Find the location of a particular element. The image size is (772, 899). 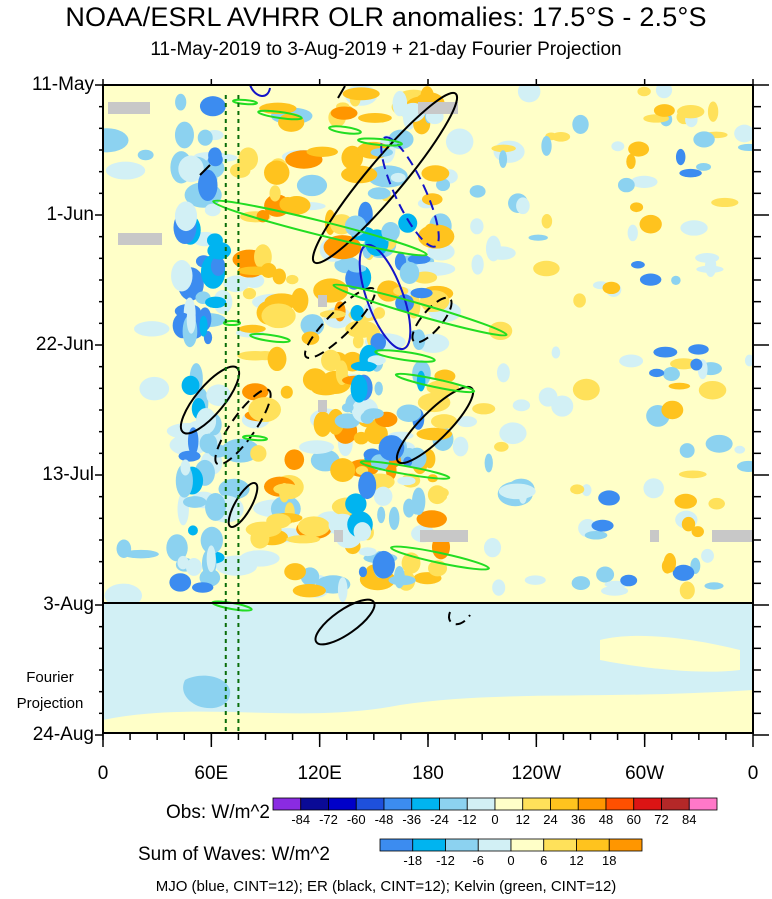

legend-tick-label: -36 is located at coordinates (412, 819).